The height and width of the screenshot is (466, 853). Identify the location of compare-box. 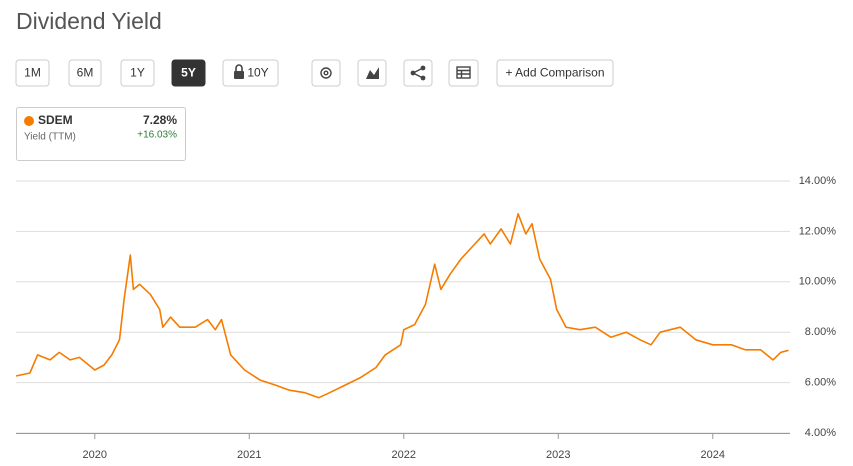
(555, 73).